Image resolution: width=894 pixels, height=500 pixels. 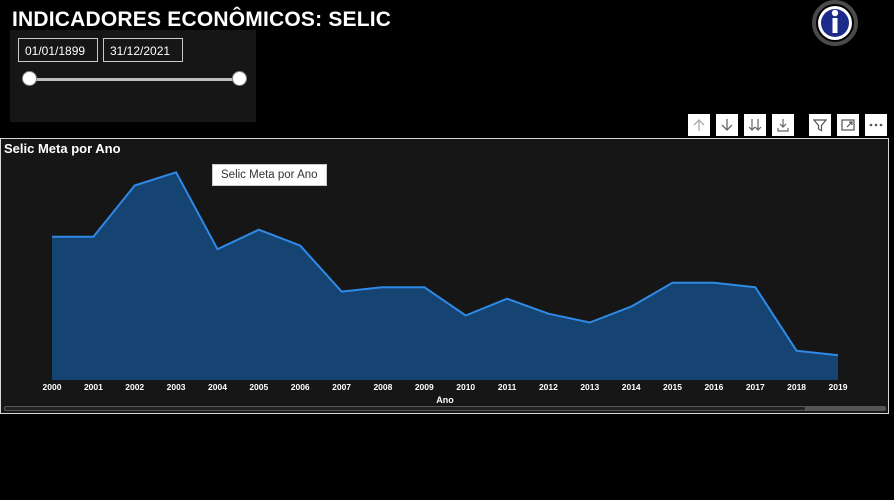 I want to click on x-tick-label: 2009, so click(x=424, y=387).